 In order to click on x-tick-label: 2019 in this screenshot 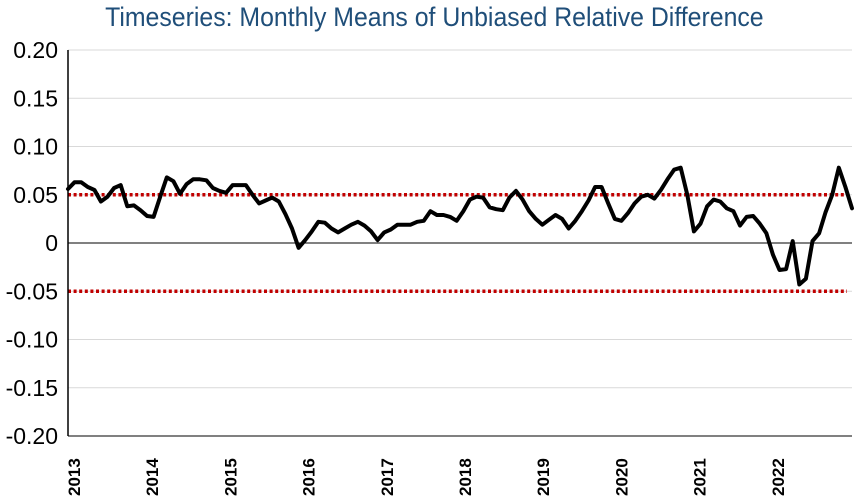, I will do `click(543, 477)`.